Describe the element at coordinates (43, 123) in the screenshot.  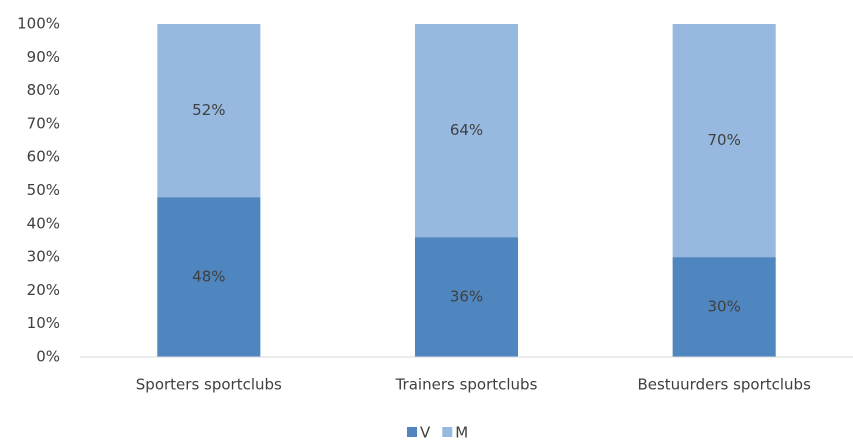
I see `y-tick-label: 70%` at that location.